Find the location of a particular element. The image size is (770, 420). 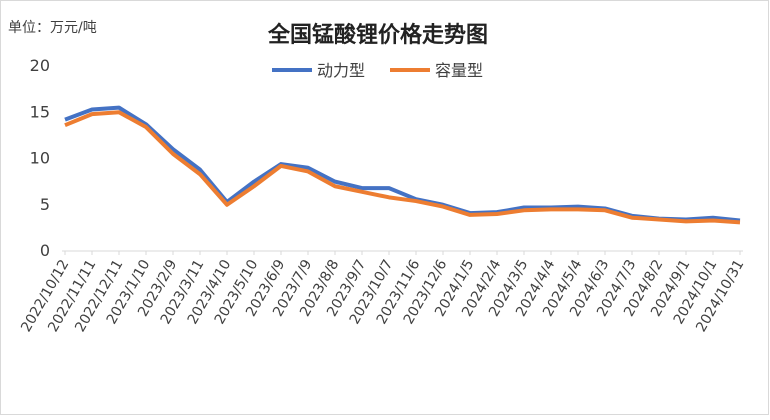

y-tick-label: 5 is located at coordinates (45, 204).